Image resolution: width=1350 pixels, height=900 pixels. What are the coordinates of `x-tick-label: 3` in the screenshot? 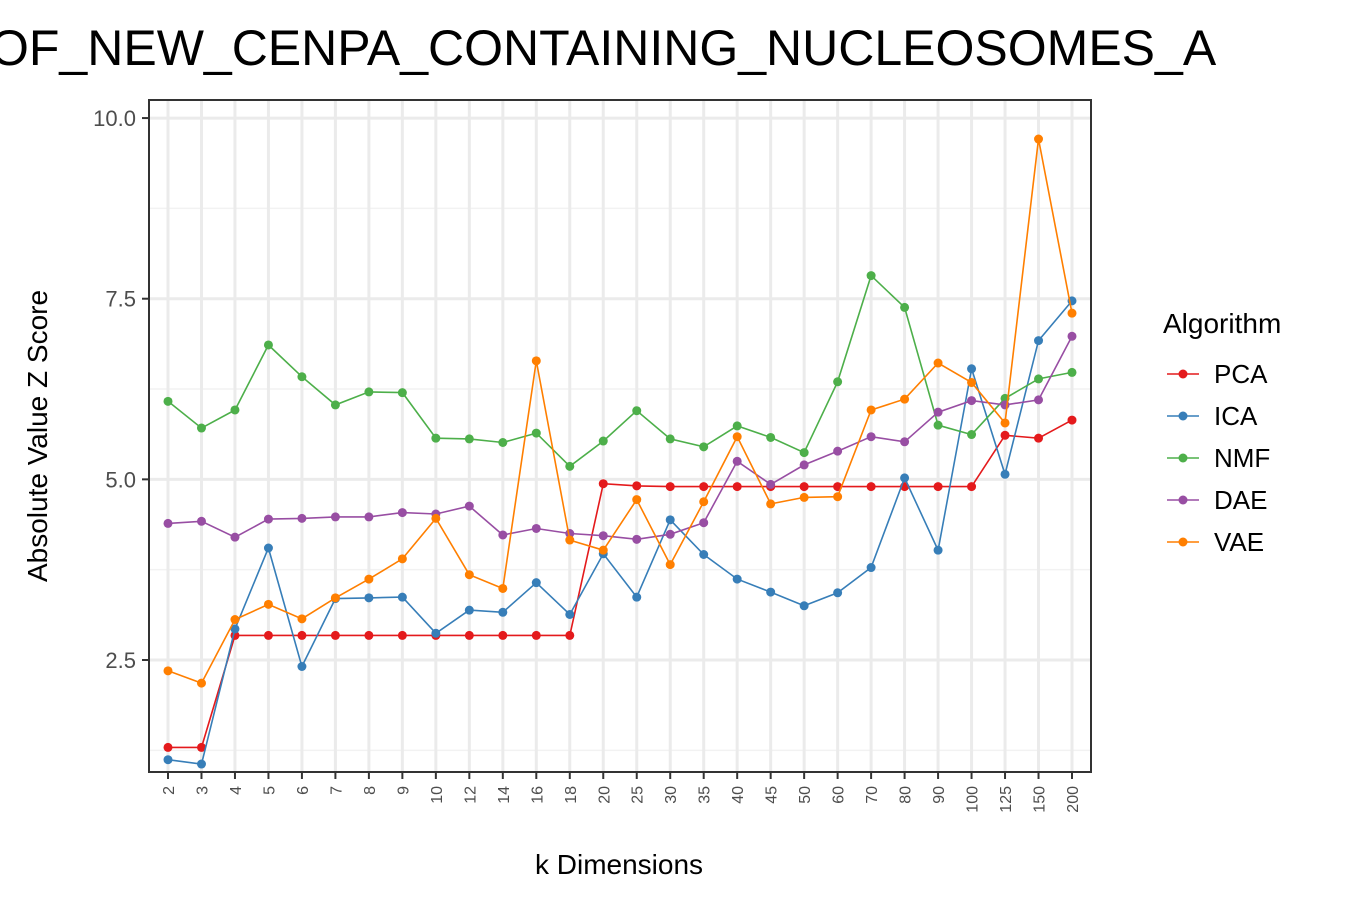 It's located at (202, 790).